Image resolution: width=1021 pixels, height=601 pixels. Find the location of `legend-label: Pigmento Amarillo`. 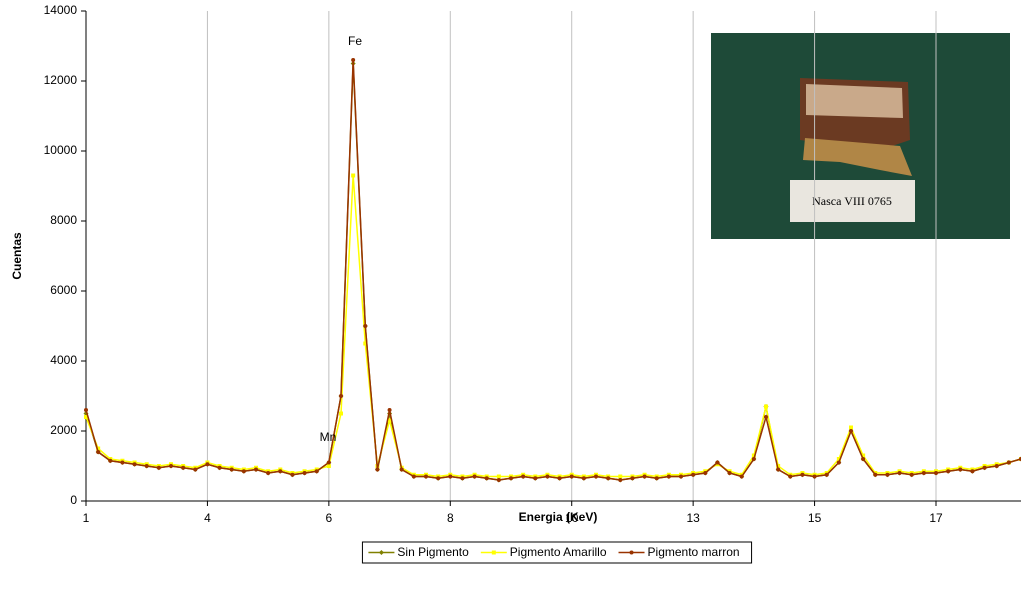

legend-label: Pigmento Amarillo is located at coordinates (558, 552).